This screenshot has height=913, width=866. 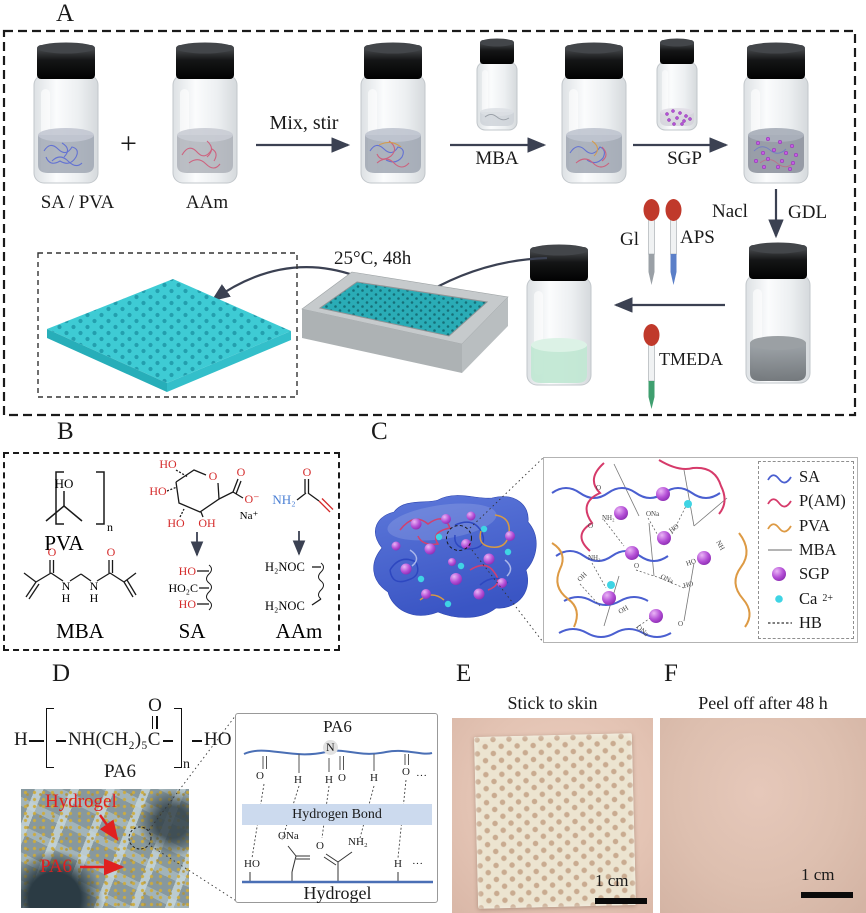 What do you see at coordinates (178, 738) in the screenshot?
I see `right-bracket` at bounding box center [178, 738].